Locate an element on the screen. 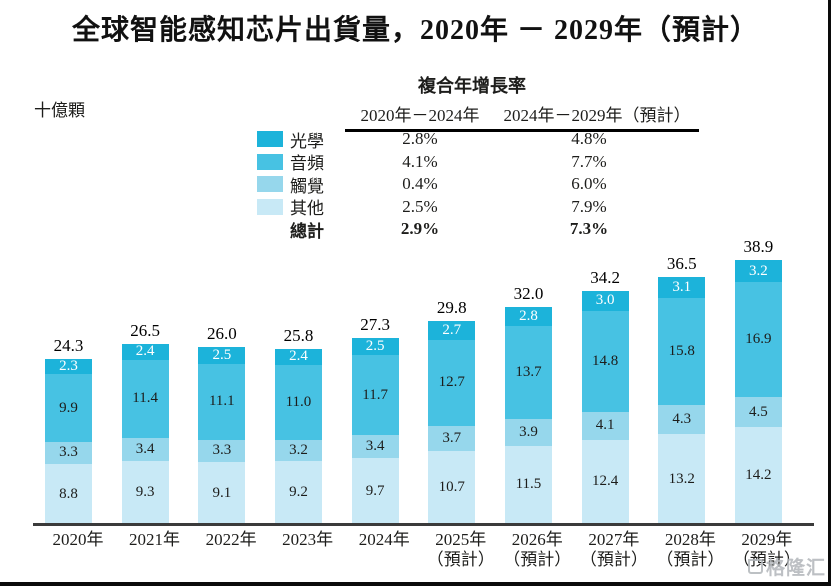  bar-segment-audio: 11.0 is located at coordinates (298, 402).